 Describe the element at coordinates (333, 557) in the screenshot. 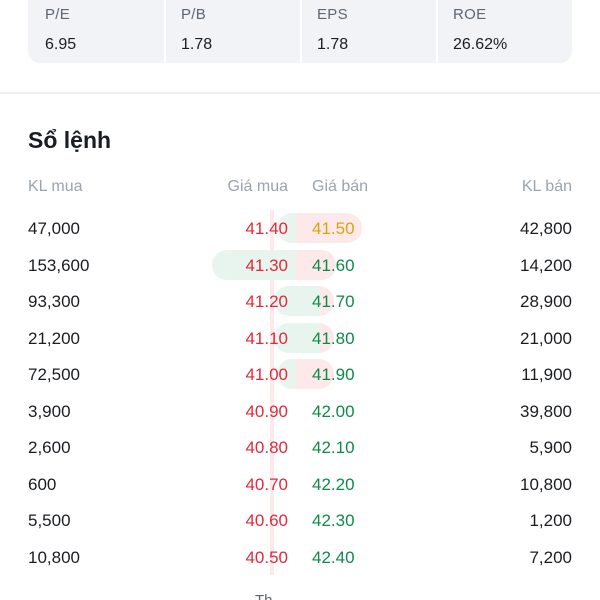

I see `cell-gia-ban: 42.40` at that location.